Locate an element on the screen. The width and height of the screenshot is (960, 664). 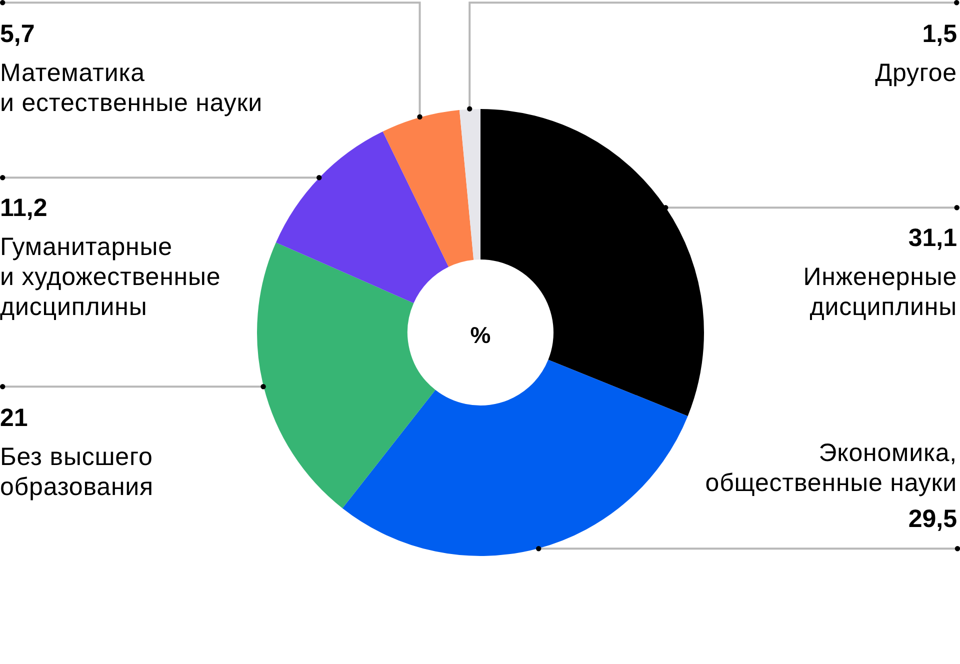
slice-label: Гуманитарные и художественные дисциплины is located at coordinates (110, 277).